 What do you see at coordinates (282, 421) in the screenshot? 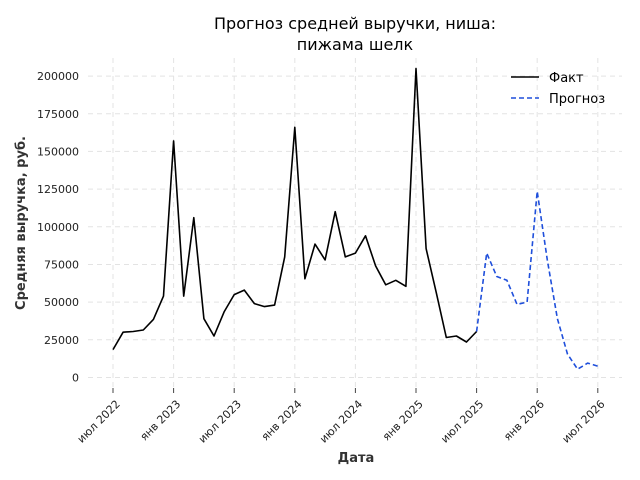
I see `x-tick-label: янв 2024` at bounding box center [282, 421].